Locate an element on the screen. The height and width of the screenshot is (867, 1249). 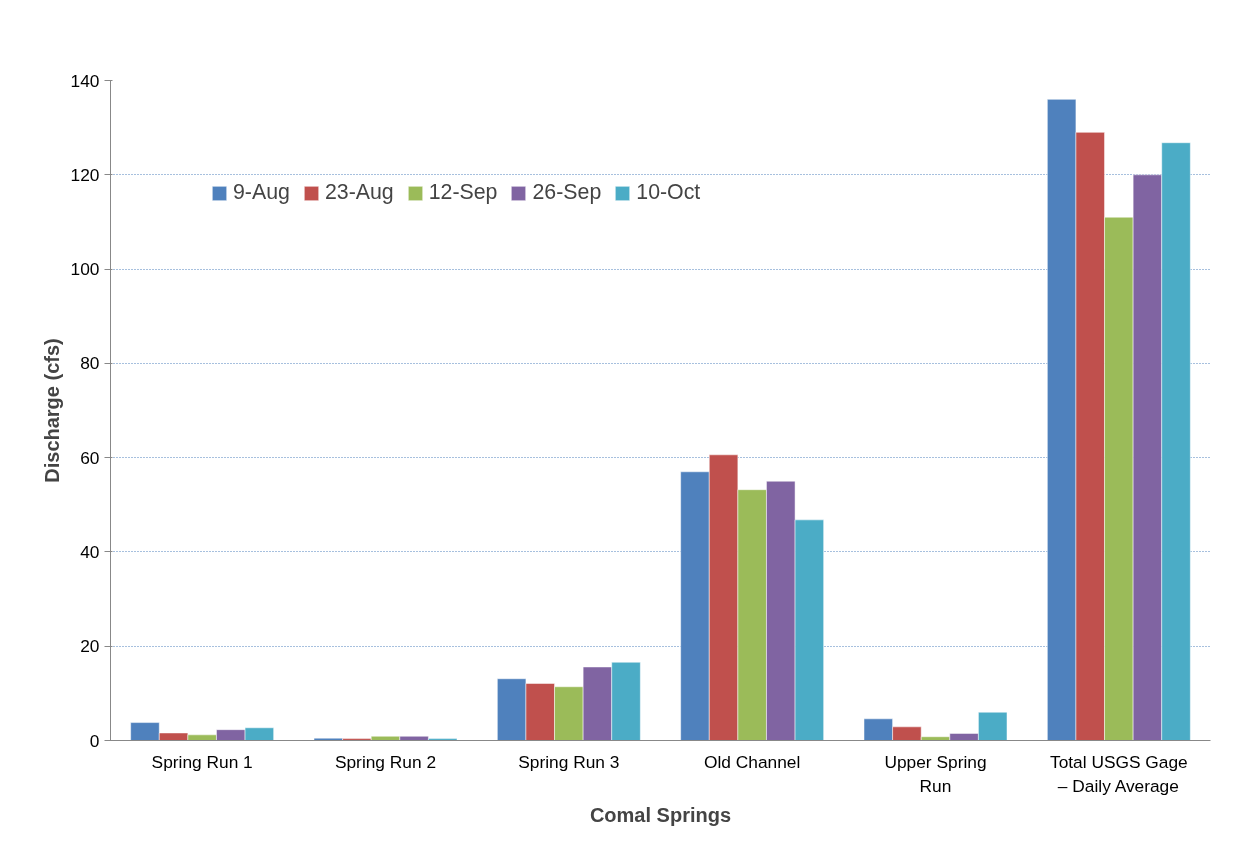
y-tick-label: 40 is located at coordinates (90, 551).